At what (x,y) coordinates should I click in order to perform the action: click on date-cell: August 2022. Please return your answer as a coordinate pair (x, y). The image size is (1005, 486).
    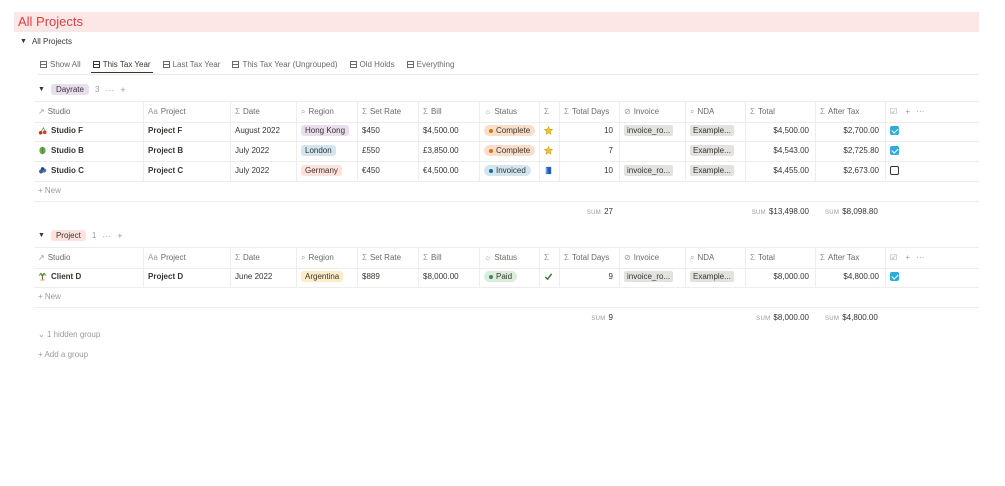
    Looking at the image, I should click on (263, 131).